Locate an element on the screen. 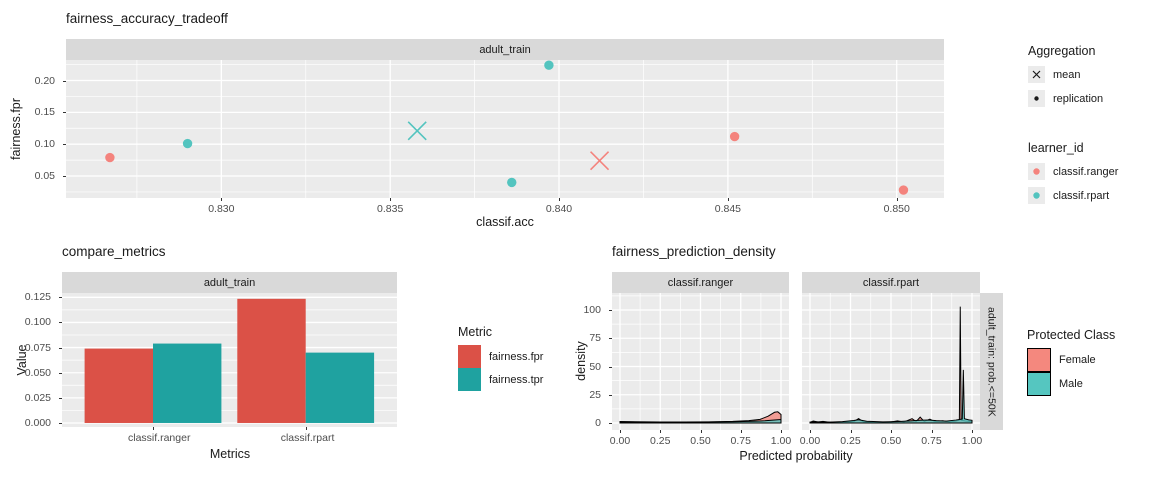  female-color-swatch is located at coordinates (1039, 360).